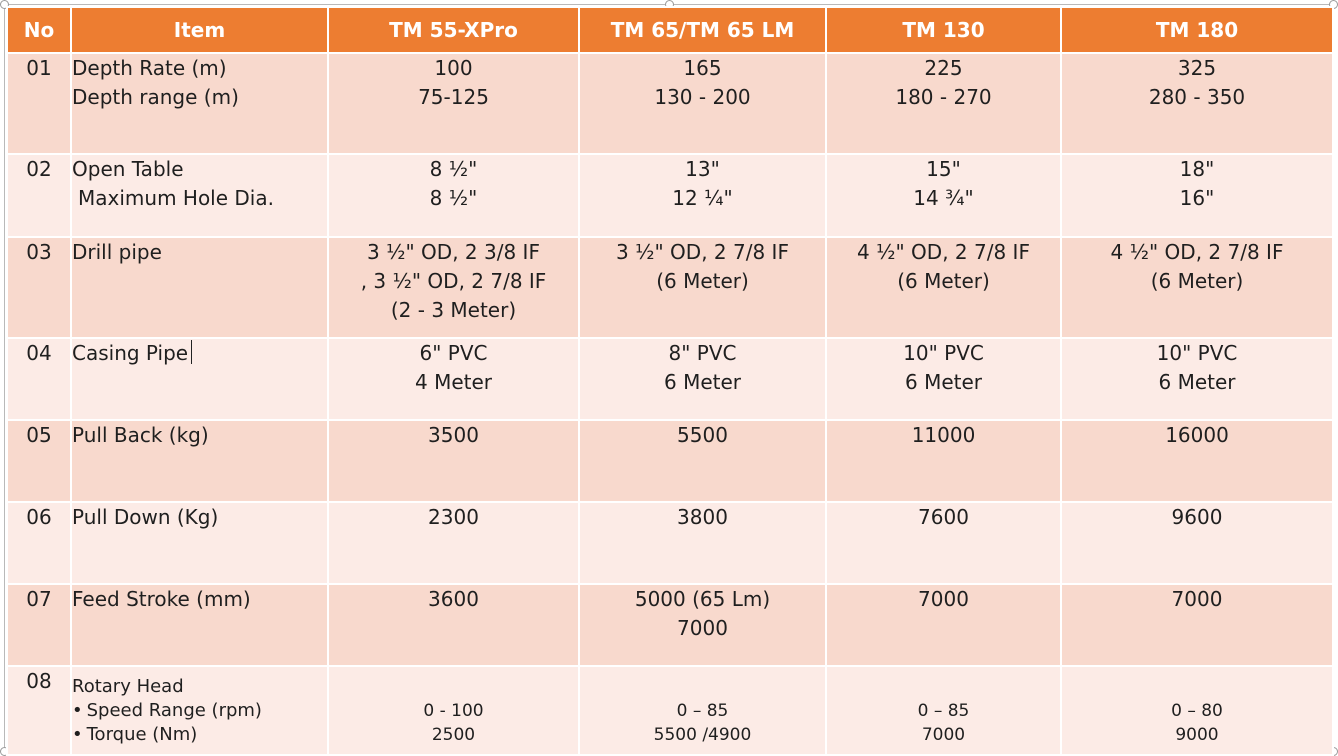 The width and height of the screenshot is (1338, 756). What do you see at coordinates (39, 195) in the screenshot?
I see `row-number: 02` at bounding box center [39, 195].